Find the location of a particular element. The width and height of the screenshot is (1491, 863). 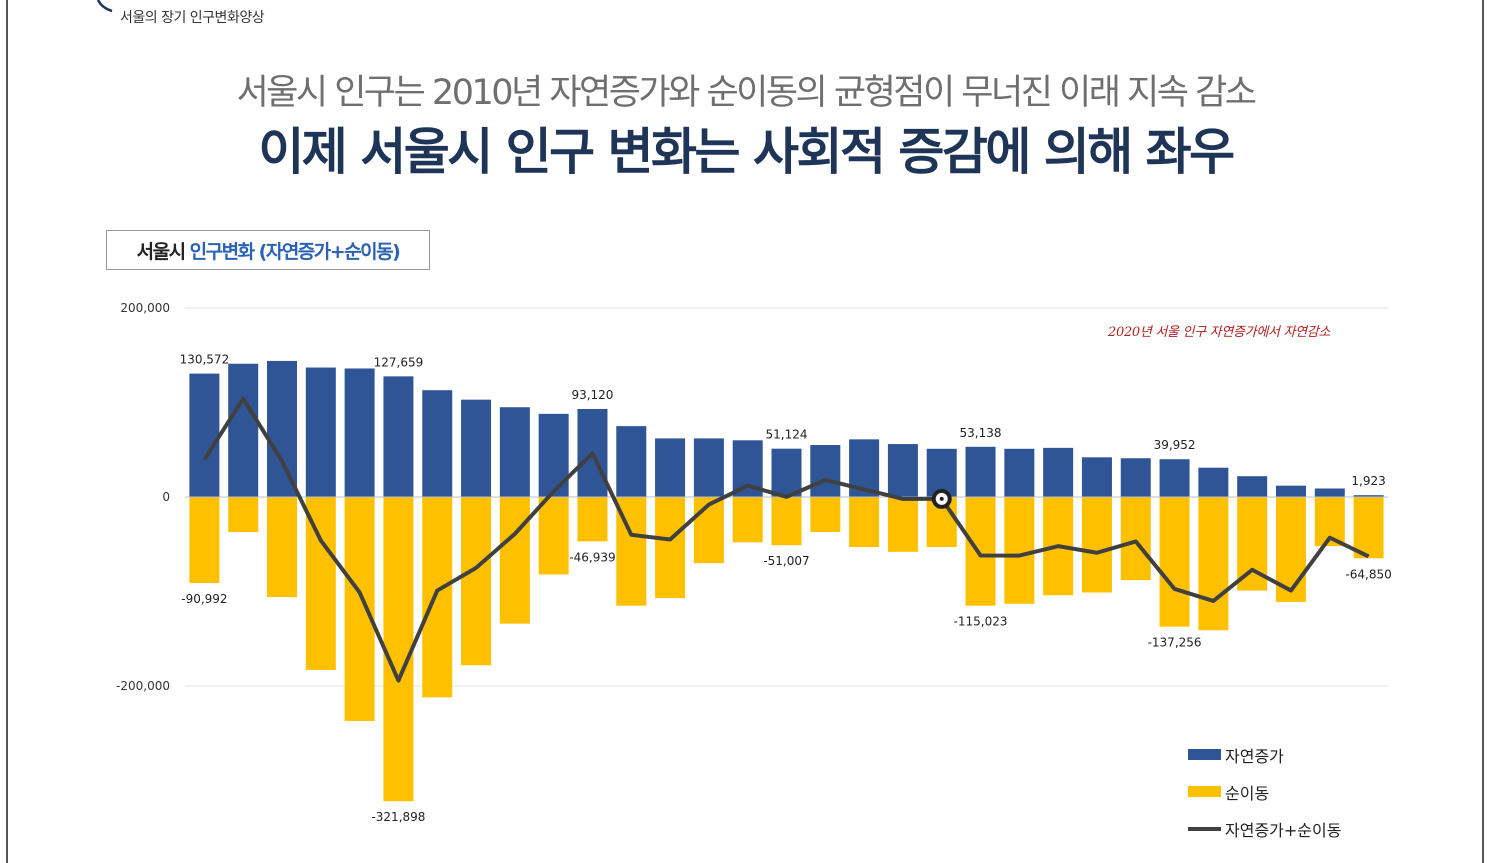

y-tick-label: 200,000 is located at coordinates (145, 308).